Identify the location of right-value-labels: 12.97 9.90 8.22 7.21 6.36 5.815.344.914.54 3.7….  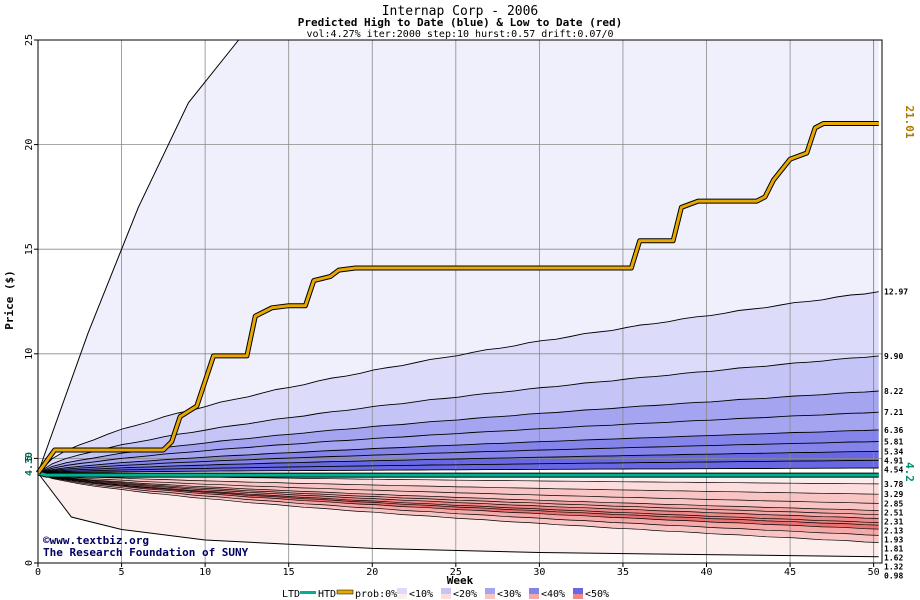
(896, 434).